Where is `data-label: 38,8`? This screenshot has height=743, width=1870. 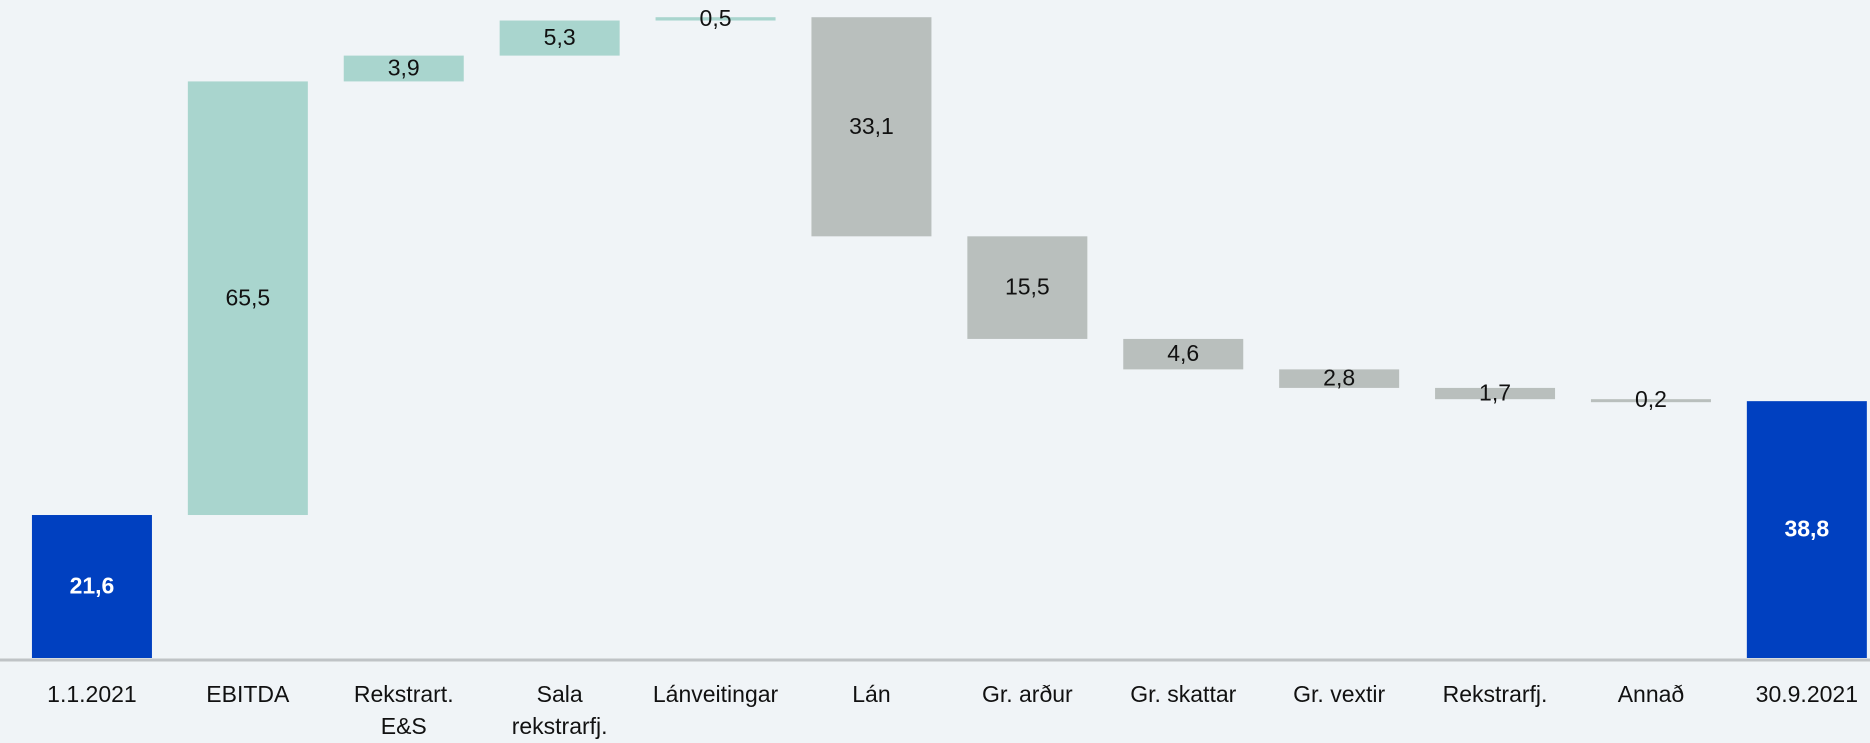
data-label: 38,8 is located at coordinates (1806, 529).